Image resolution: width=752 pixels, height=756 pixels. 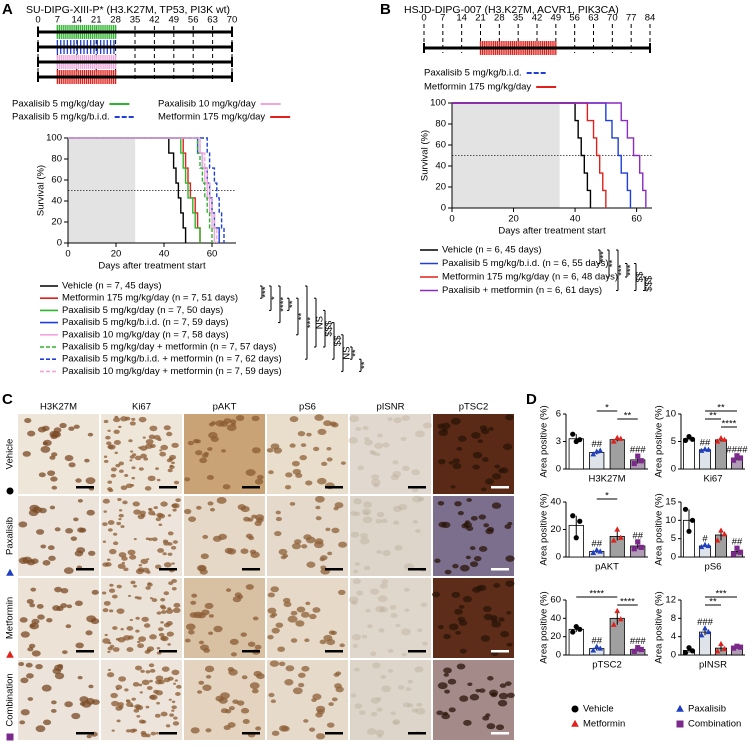 I want to click on y-tick-label: 100, so click(x=438, y=103).